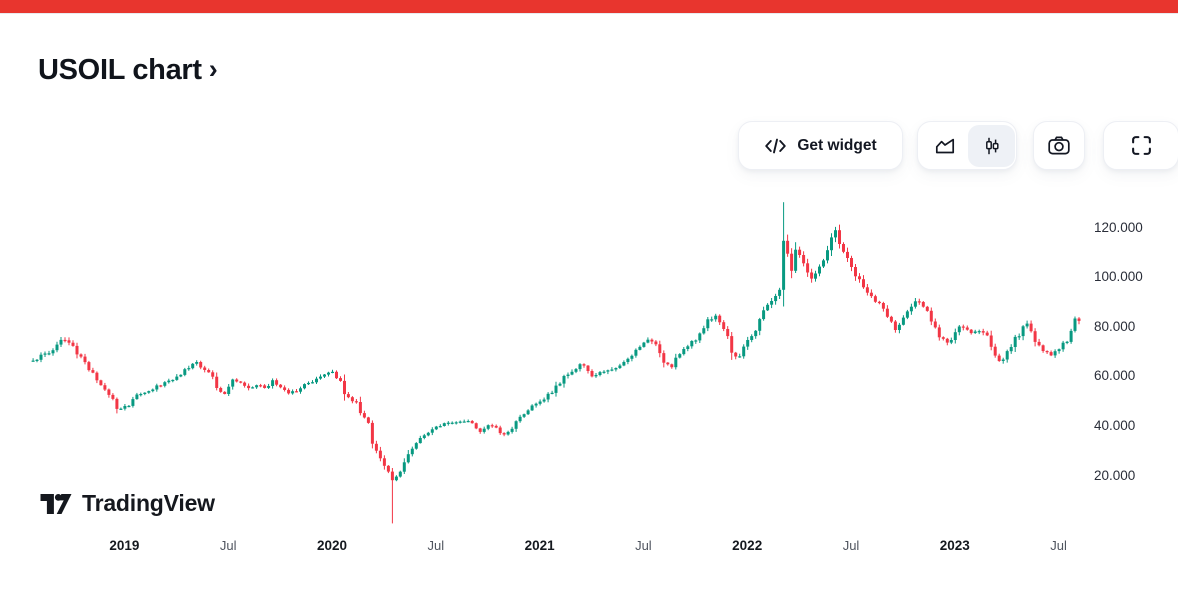  Describe the element at coordinates (1115, 326) in the screenshot. I see `price-axis-label: 80.000` at that location.